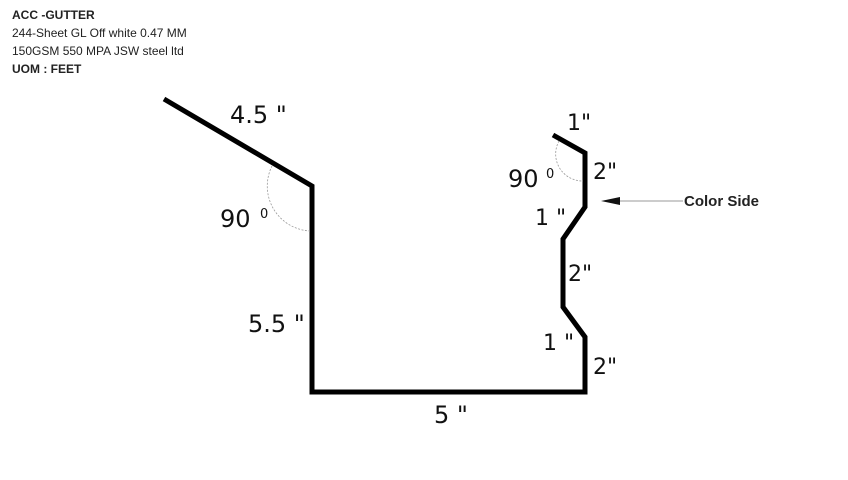  Describe the element at coordinates (610, 201) in the screenshot. I see `color-side-arrow-head` at that location.